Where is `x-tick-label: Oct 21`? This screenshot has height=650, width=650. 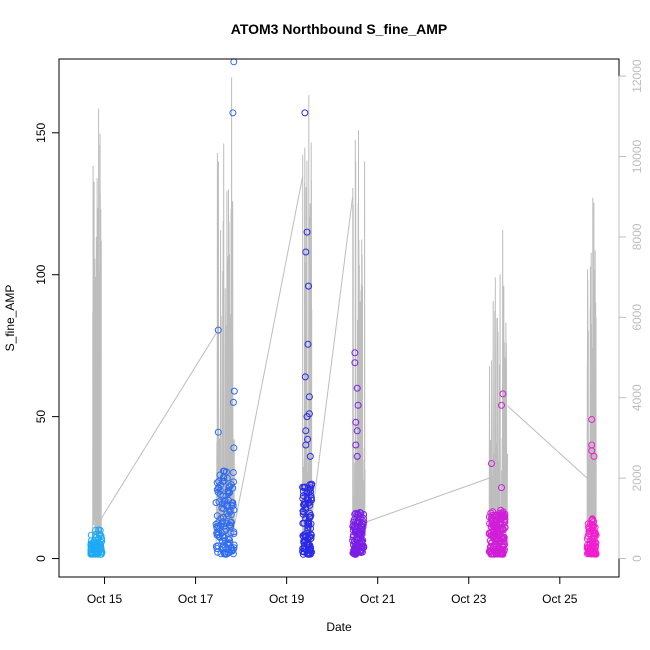 x-tick-label: Oct 21 is located at coordinates (378, 599).